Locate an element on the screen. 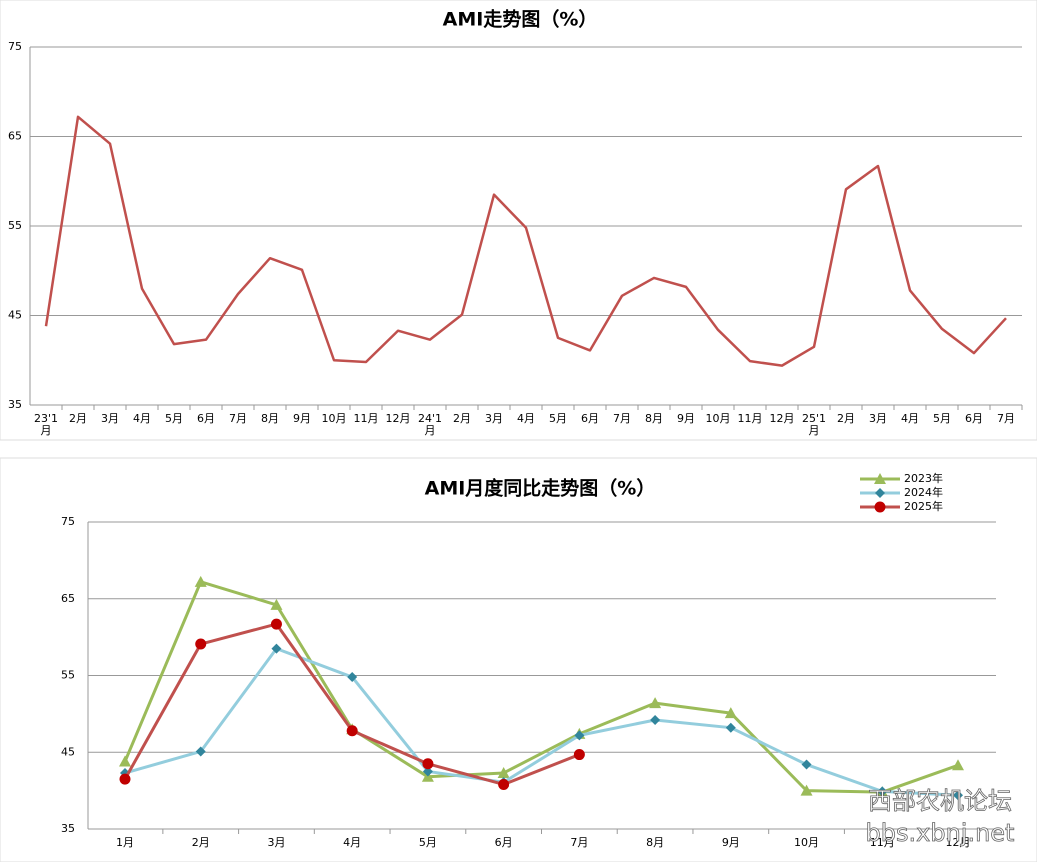 Image resolution: width=1037 pixels, height=862 pixels. series-line is located at coordinates (541, 722).